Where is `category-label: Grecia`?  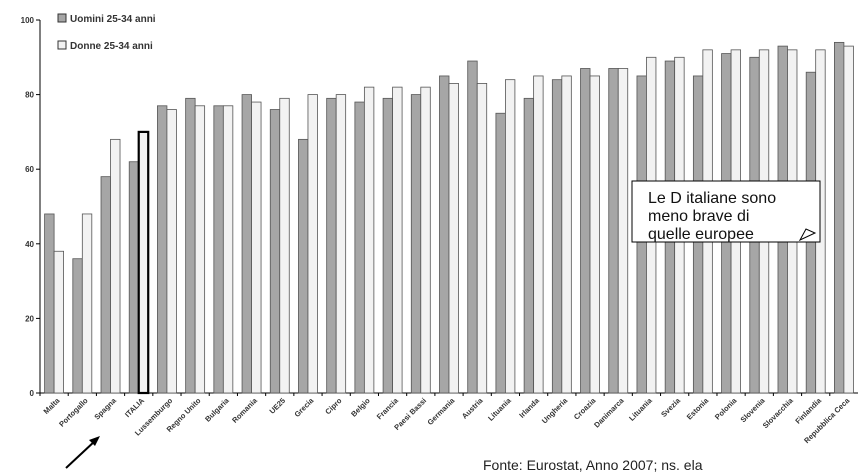
category-label: Grecia is located at coordinates (304, 406).